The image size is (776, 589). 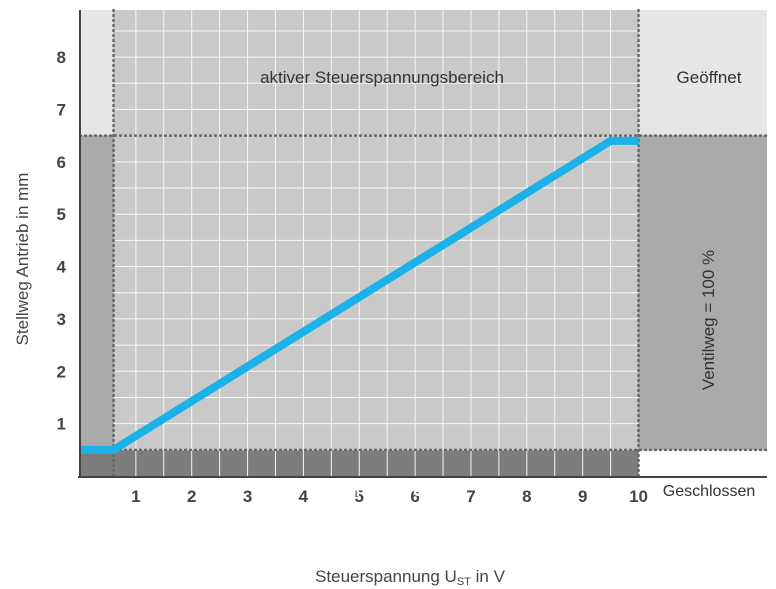 I want to click on y-tick-label: 7, so click(x=61, y=109).